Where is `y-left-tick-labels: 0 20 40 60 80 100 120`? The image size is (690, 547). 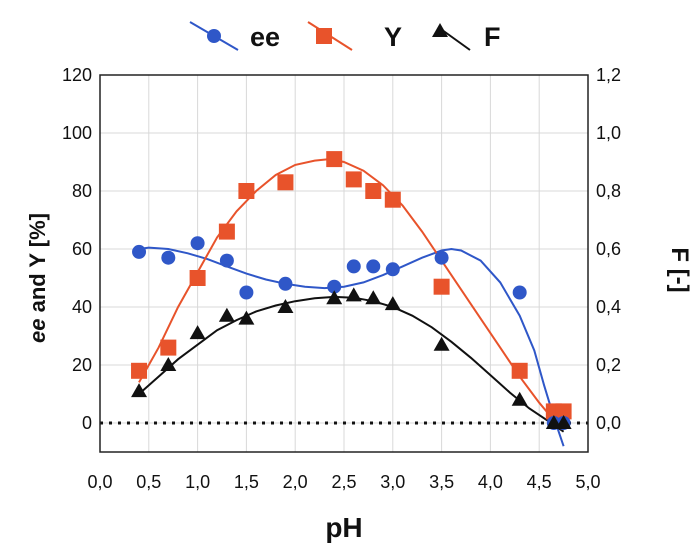
y-left-tick-labels: 0 20 40 60 80 100 120 is located at coordinates (77, 249).